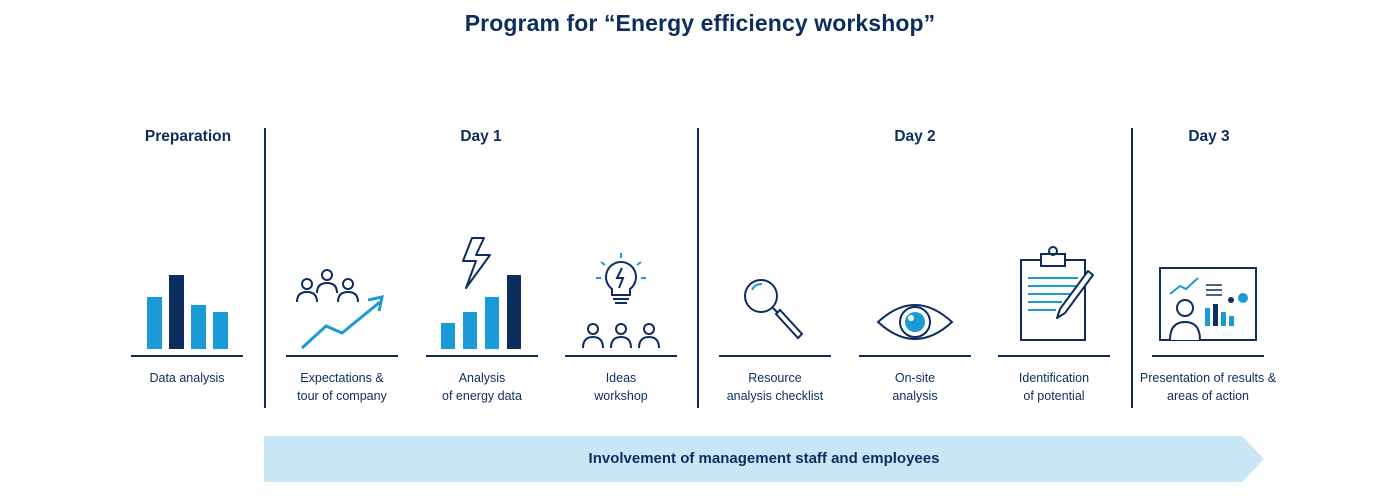 The image size is (1400, 500). I want to click on step-label: Identification of potential, so click(1054, 387).